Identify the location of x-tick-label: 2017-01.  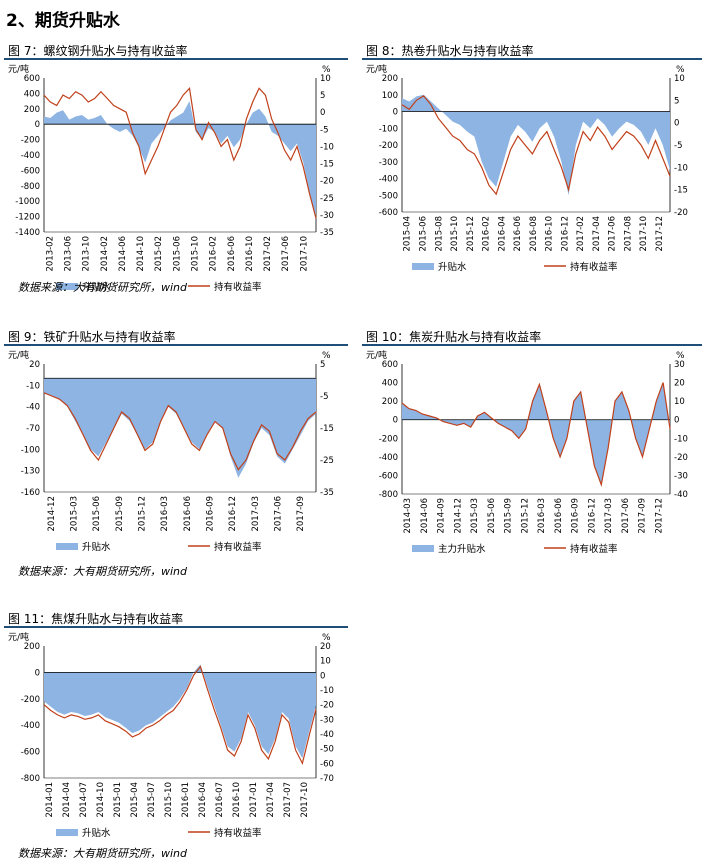
(254, 800).